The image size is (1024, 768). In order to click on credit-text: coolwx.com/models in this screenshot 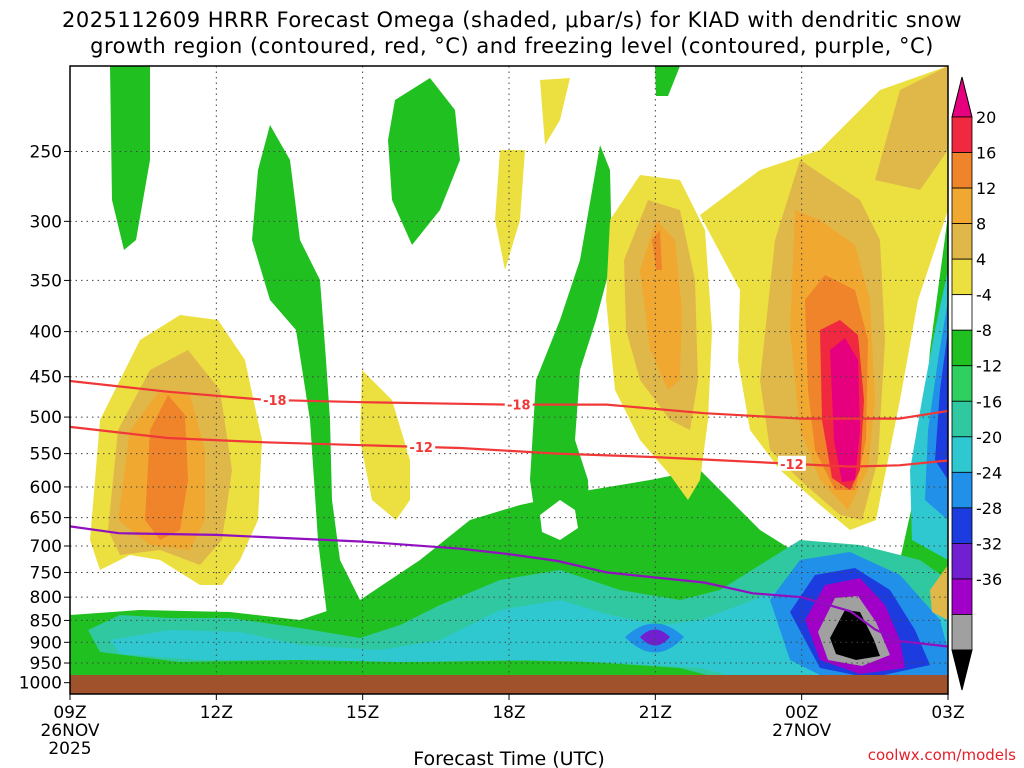, I will do `click(941, 755)`.